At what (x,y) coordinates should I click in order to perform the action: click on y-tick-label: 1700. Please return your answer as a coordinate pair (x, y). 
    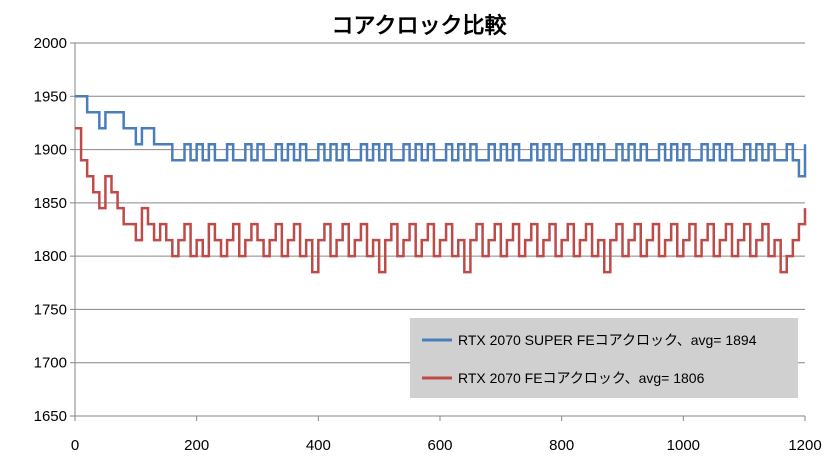
    Looking at the image, I should click on (50, 363).